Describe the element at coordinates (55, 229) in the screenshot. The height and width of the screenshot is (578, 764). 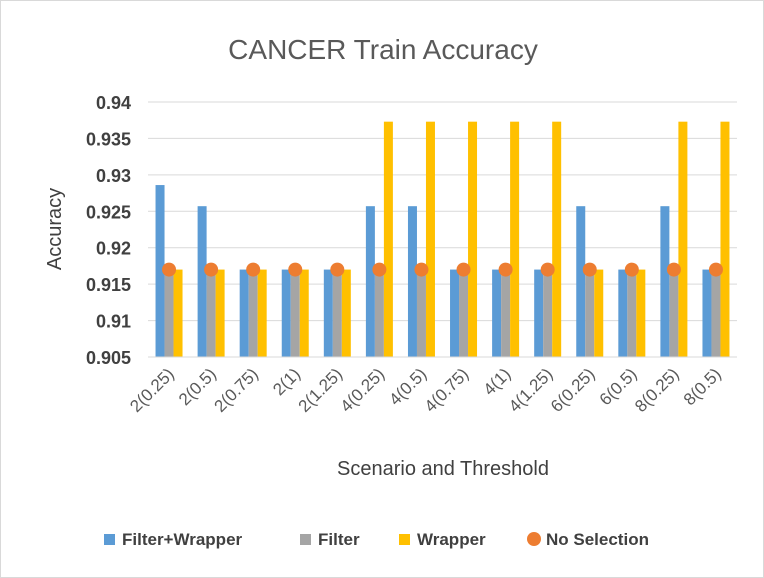
I see `y-axis-title: Accuracy` at that location.